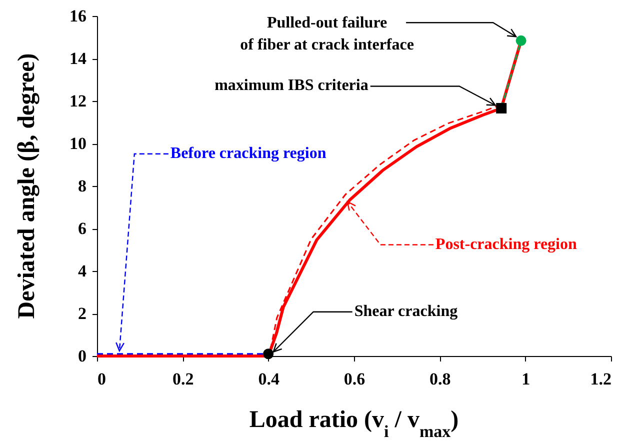 The image size is (620, 441). I want to click on annotation: Shear cracking, so click(406, 311).